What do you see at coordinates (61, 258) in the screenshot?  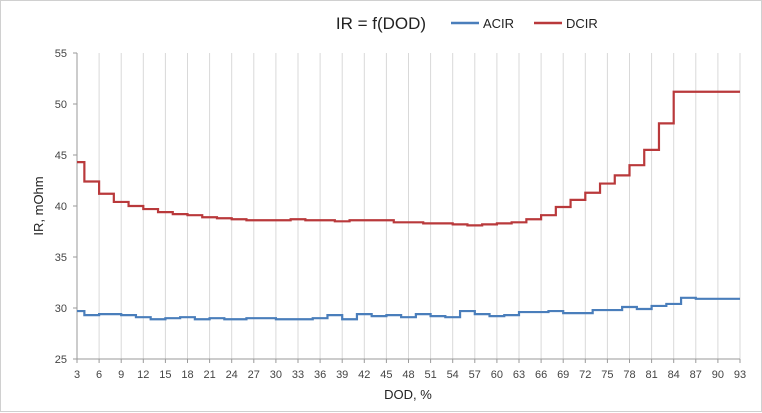 I see `y-tick-label-35: 35` at bounding box center [61, 258].